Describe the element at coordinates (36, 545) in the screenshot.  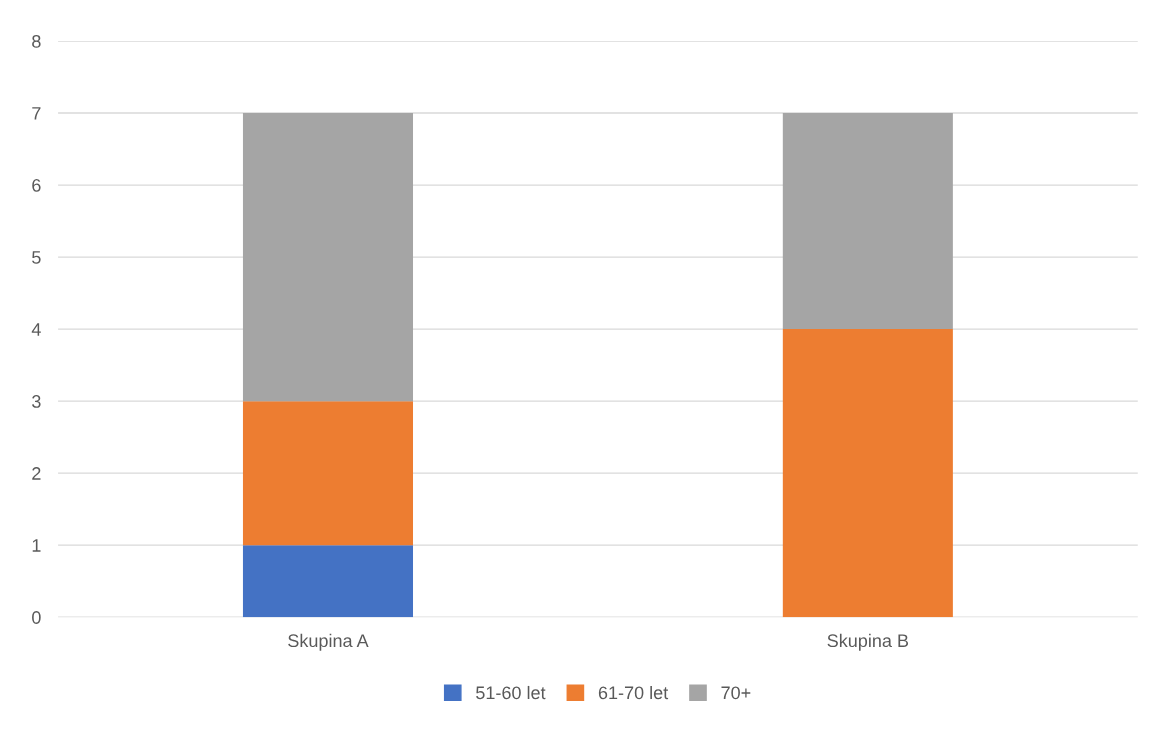
I see `y-tick-label: 1` at that location.